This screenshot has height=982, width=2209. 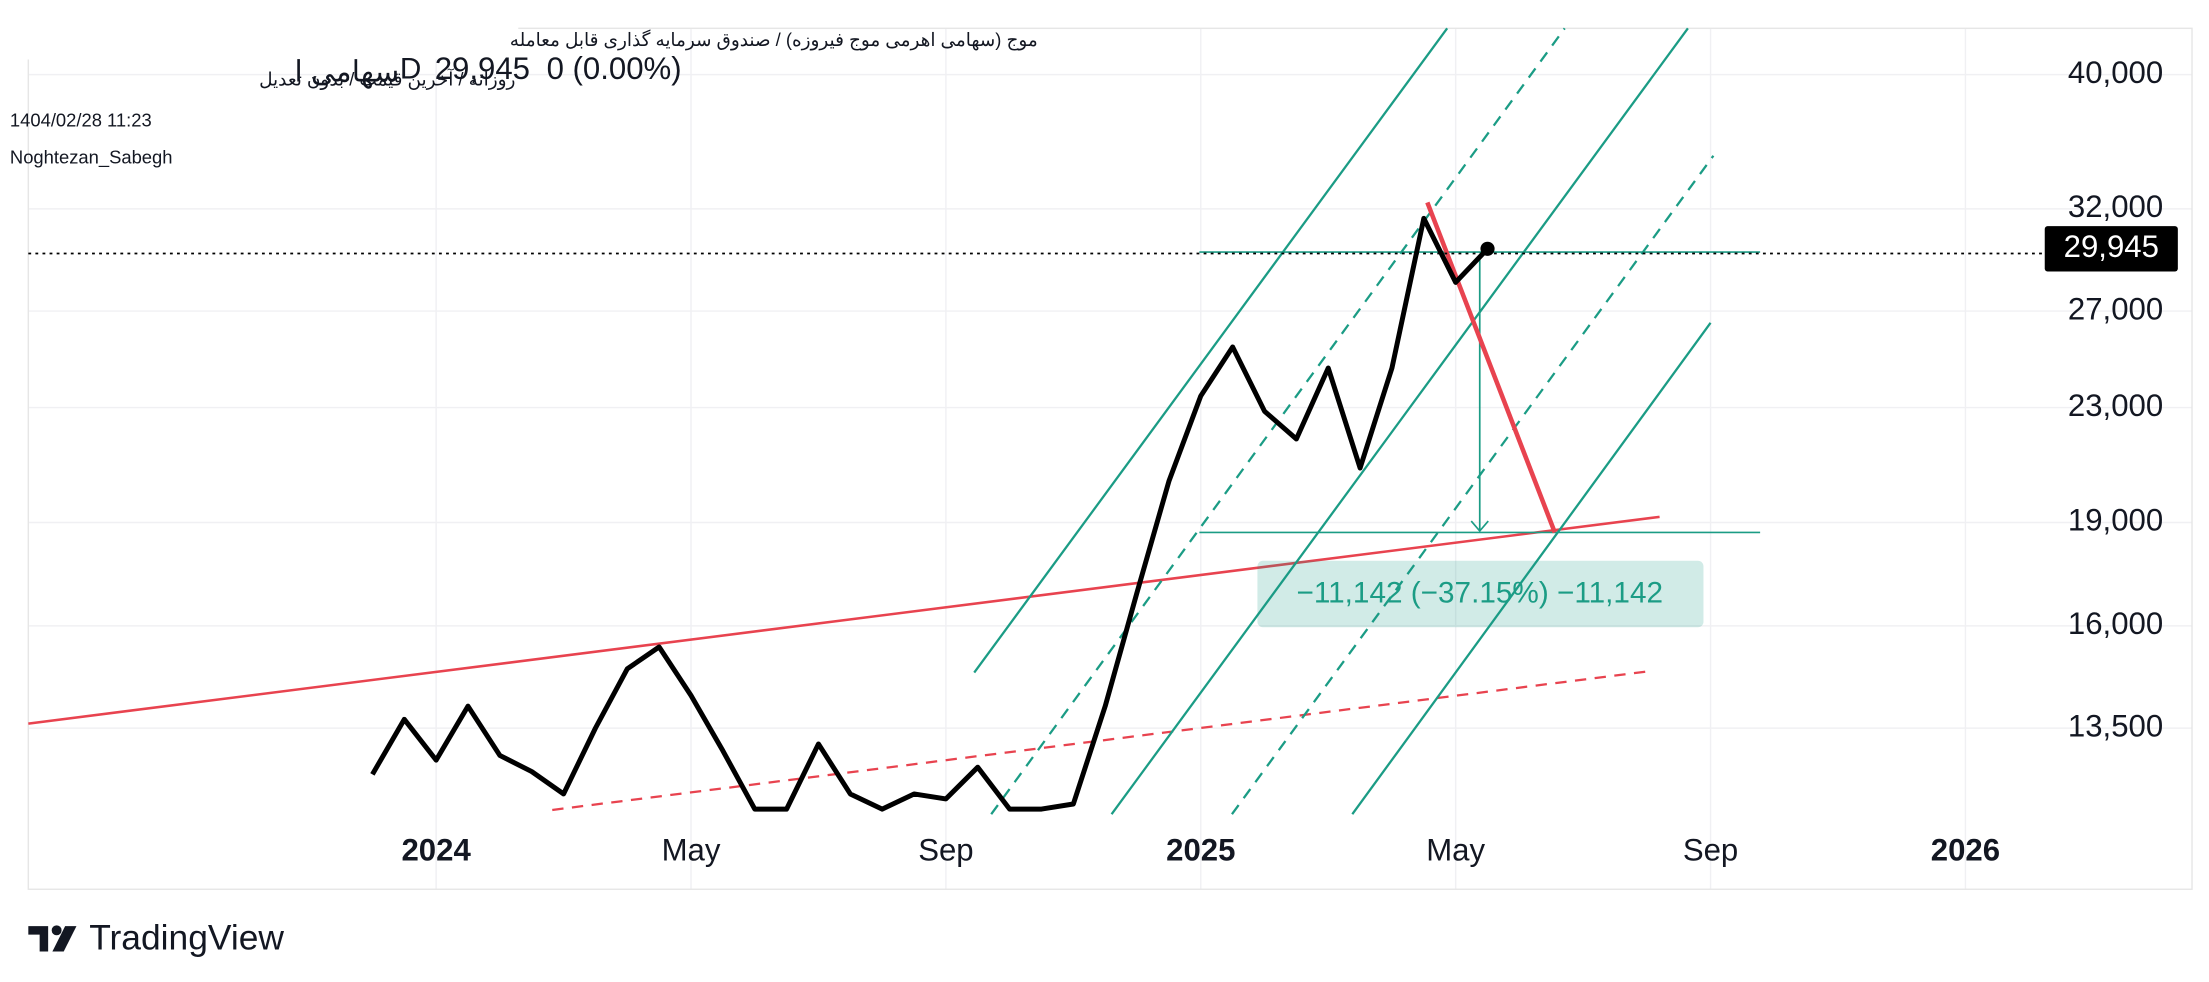 I want to click on trend-line-dashed, so click(x=1101, y=741).